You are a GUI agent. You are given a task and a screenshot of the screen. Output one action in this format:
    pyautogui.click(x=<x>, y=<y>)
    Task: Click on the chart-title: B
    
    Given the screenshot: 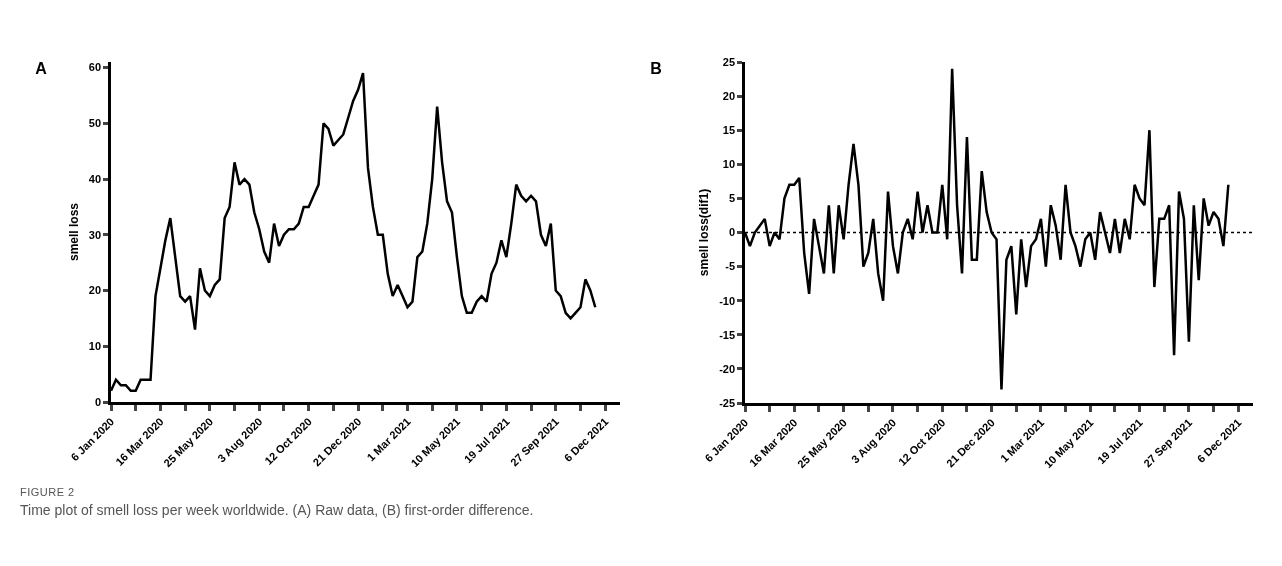 What is the action you would take?
    pyautogui.click(x=656, y=68)
    